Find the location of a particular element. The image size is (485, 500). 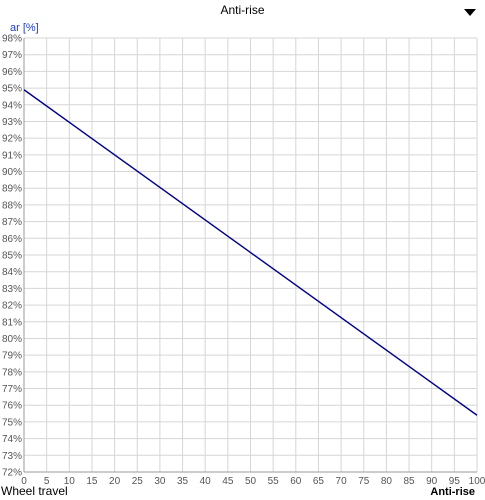

y-tick-label: 96% is located at coordinates (12, 72).